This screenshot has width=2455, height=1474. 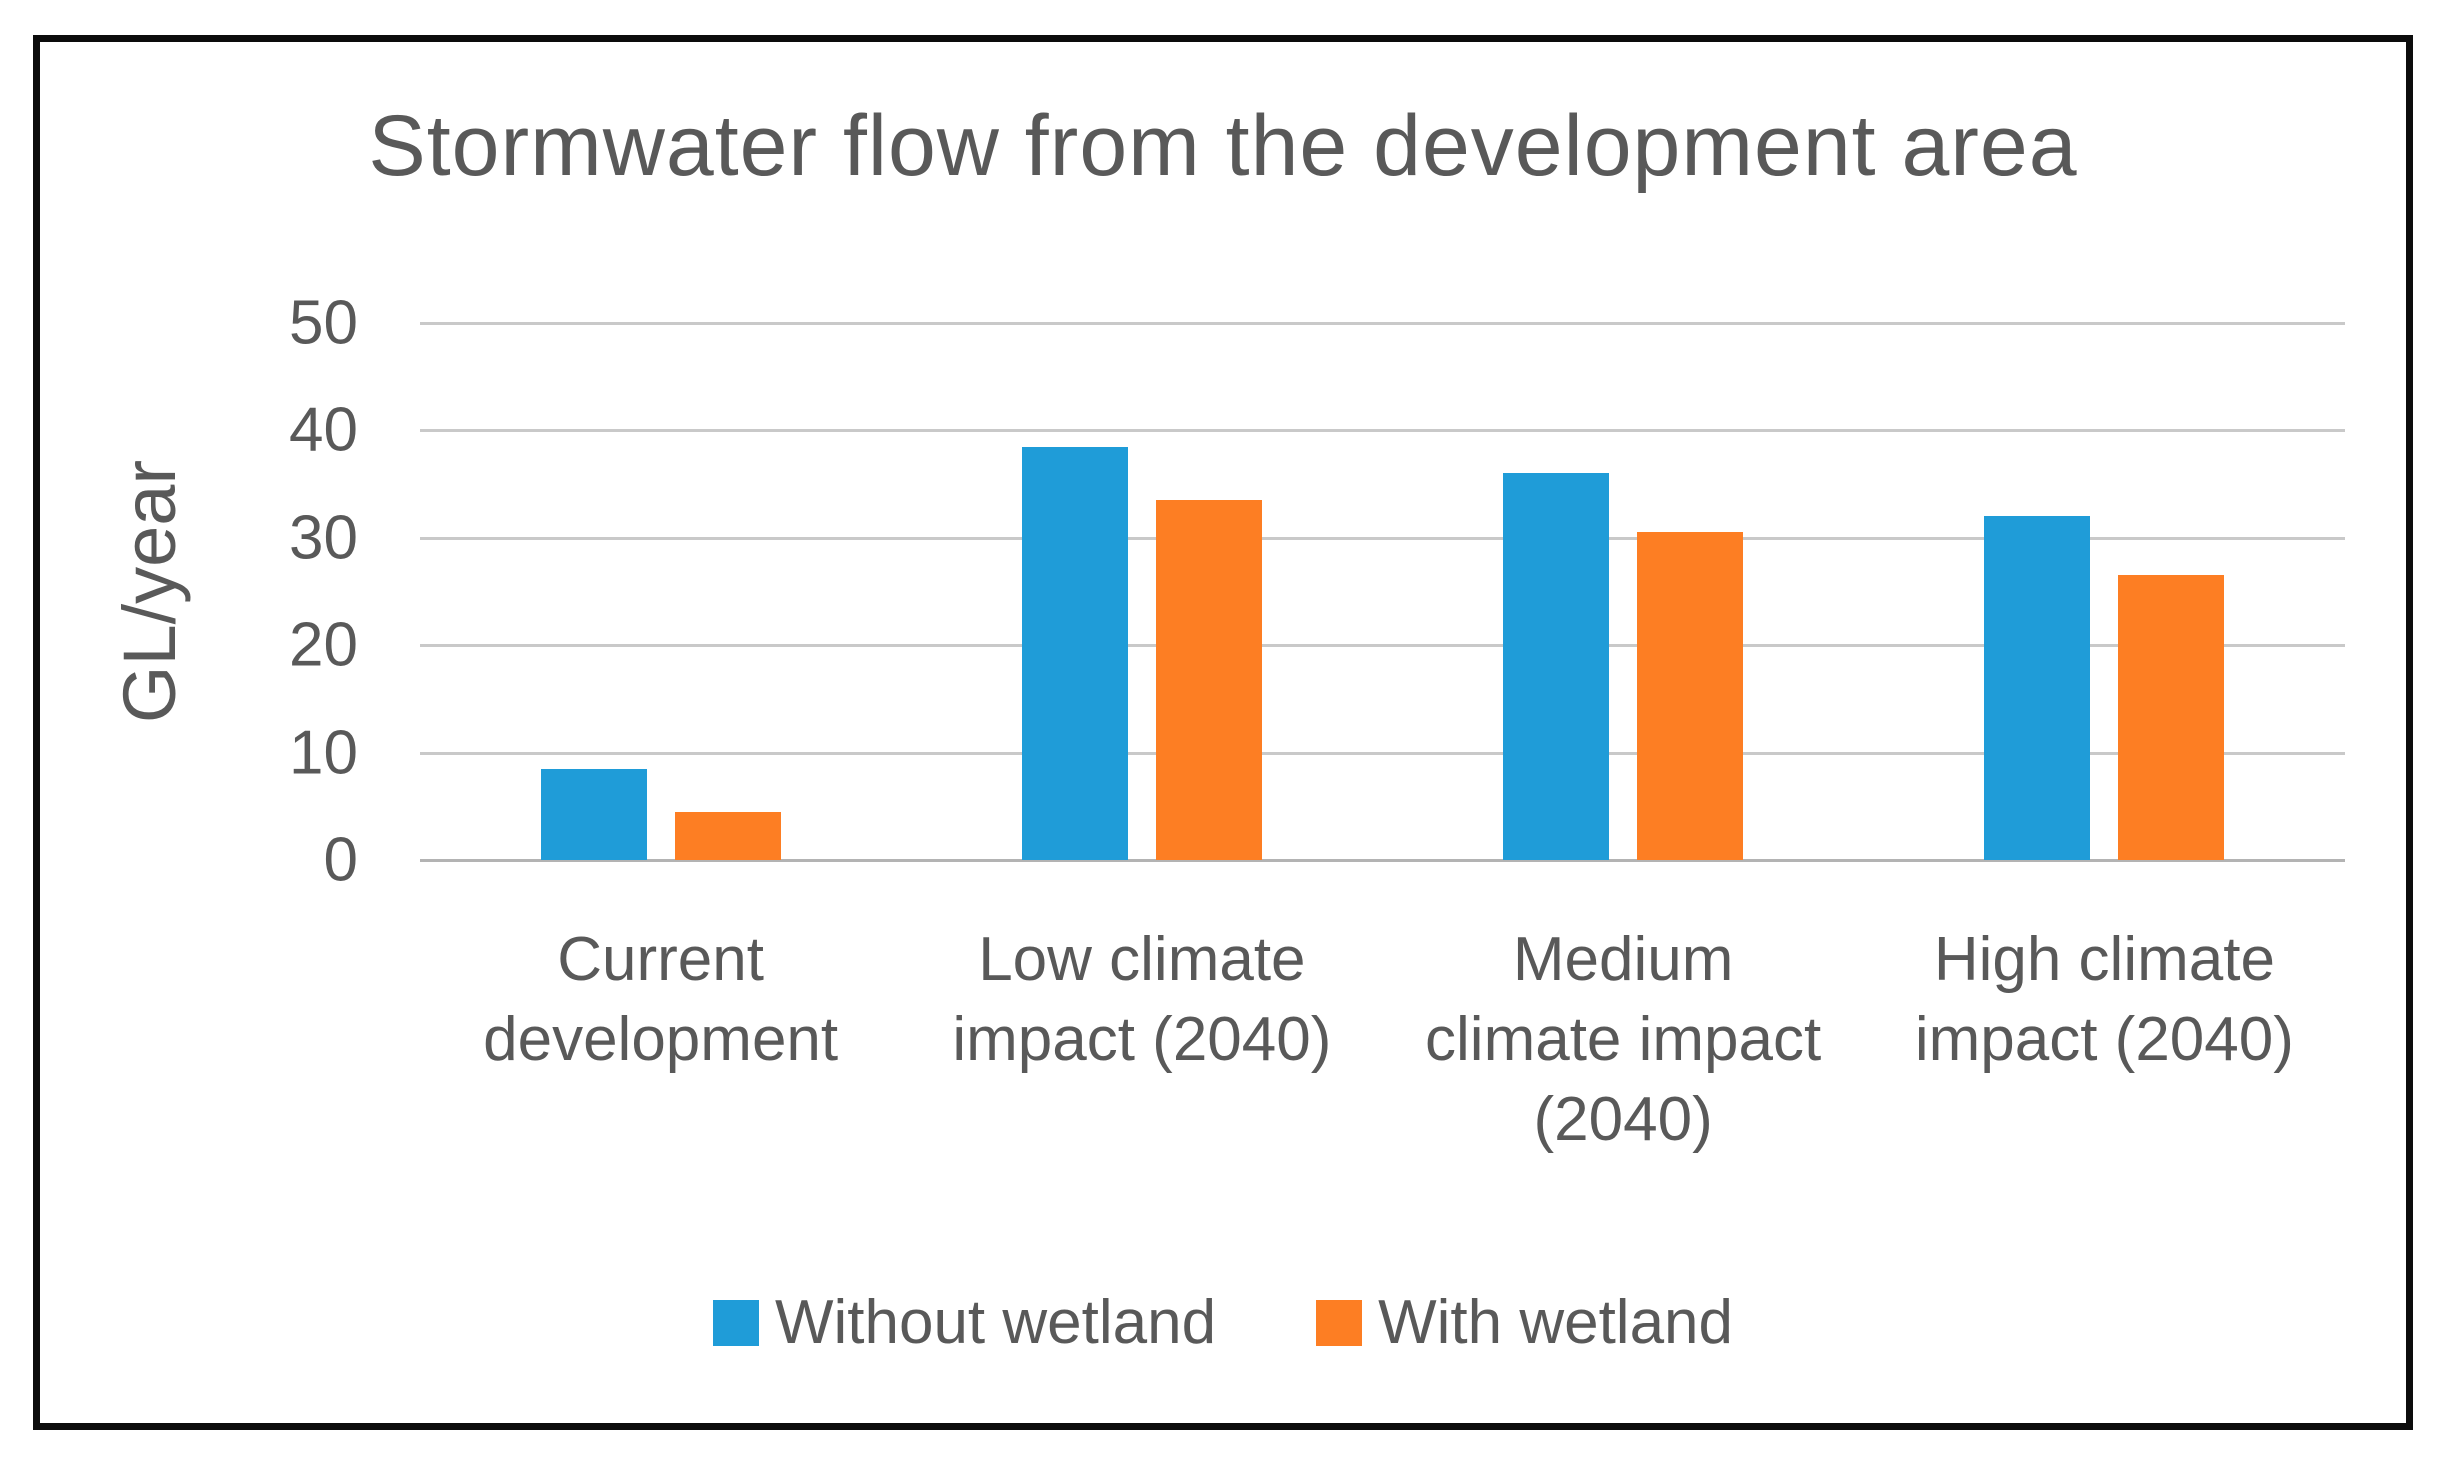 I want to click on x-axis-label-2: Medium climate impact (2040), so click(x=1623, y=1040).